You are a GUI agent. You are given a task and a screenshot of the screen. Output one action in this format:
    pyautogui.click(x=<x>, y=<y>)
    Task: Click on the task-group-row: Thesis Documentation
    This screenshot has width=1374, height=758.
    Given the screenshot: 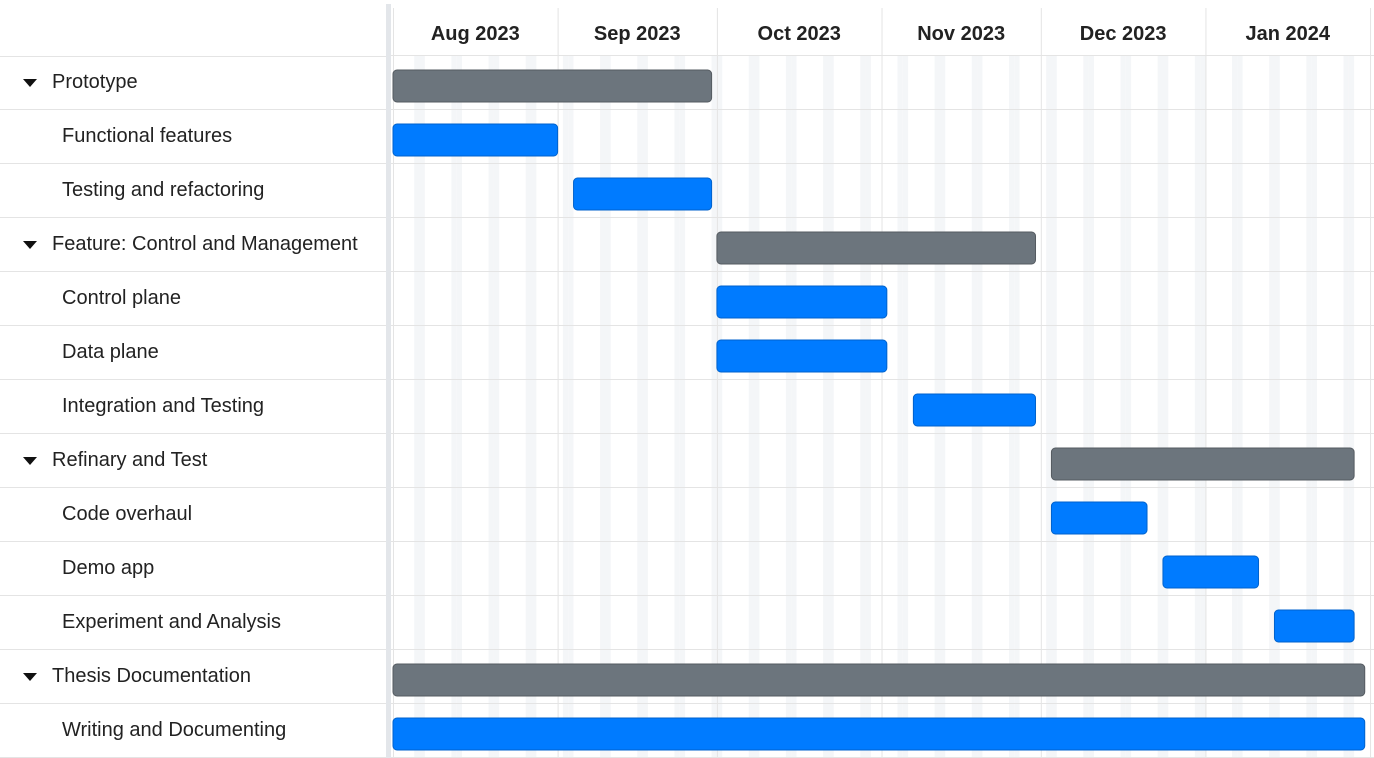 What is the action you would take?
    pyautogui.click(x=193, y=677)
    